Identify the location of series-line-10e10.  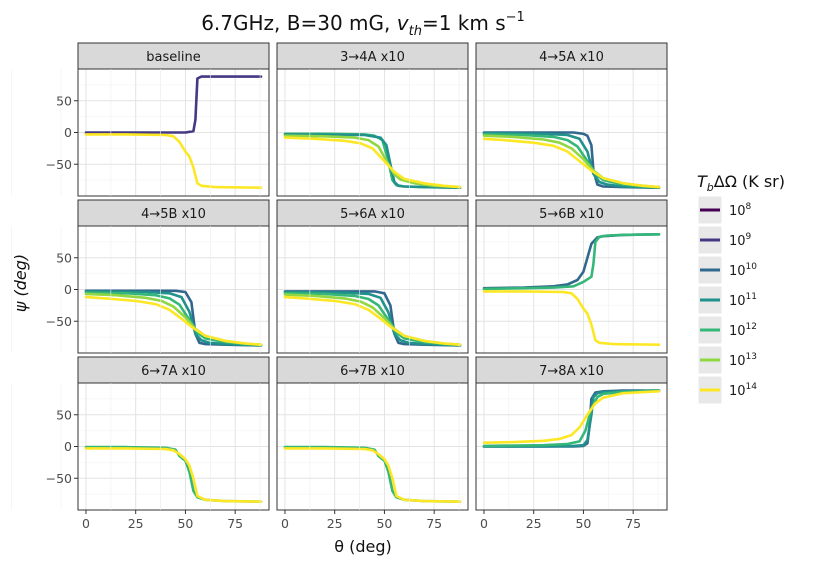
(571, 160).